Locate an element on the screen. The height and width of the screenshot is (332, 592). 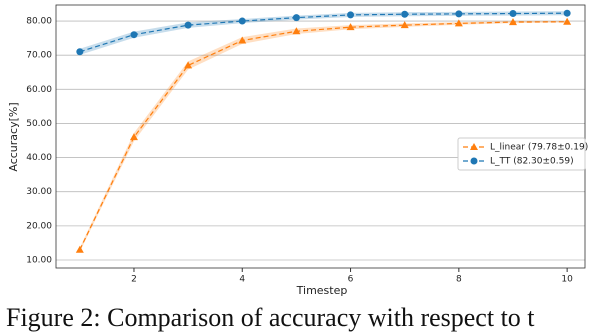
x-axis-label: Timestep is located at coordinates (322, 290).